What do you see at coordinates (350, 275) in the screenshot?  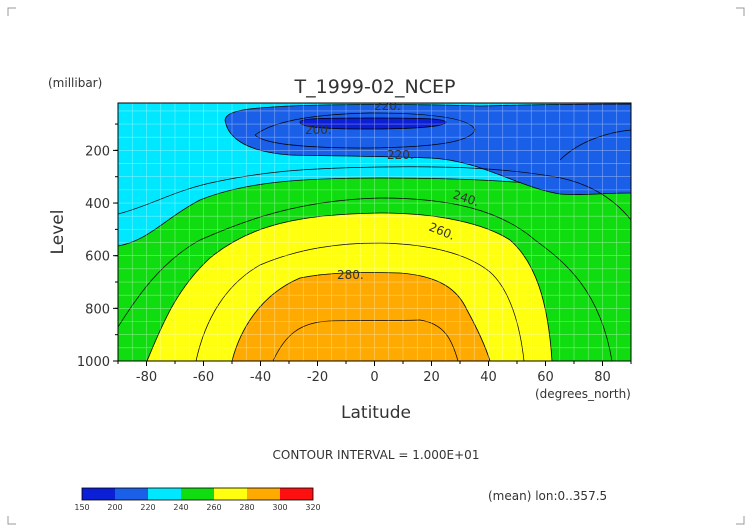 I see `contour-label: 280.` at bounding box center [350, 275].